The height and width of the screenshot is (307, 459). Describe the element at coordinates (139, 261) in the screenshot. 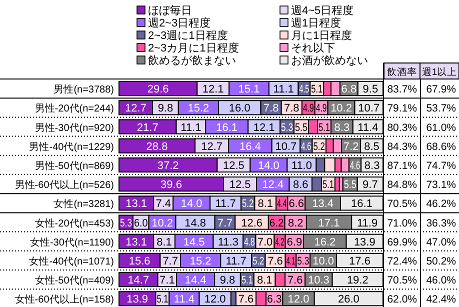

I see `data-label: 15.6` at that location.